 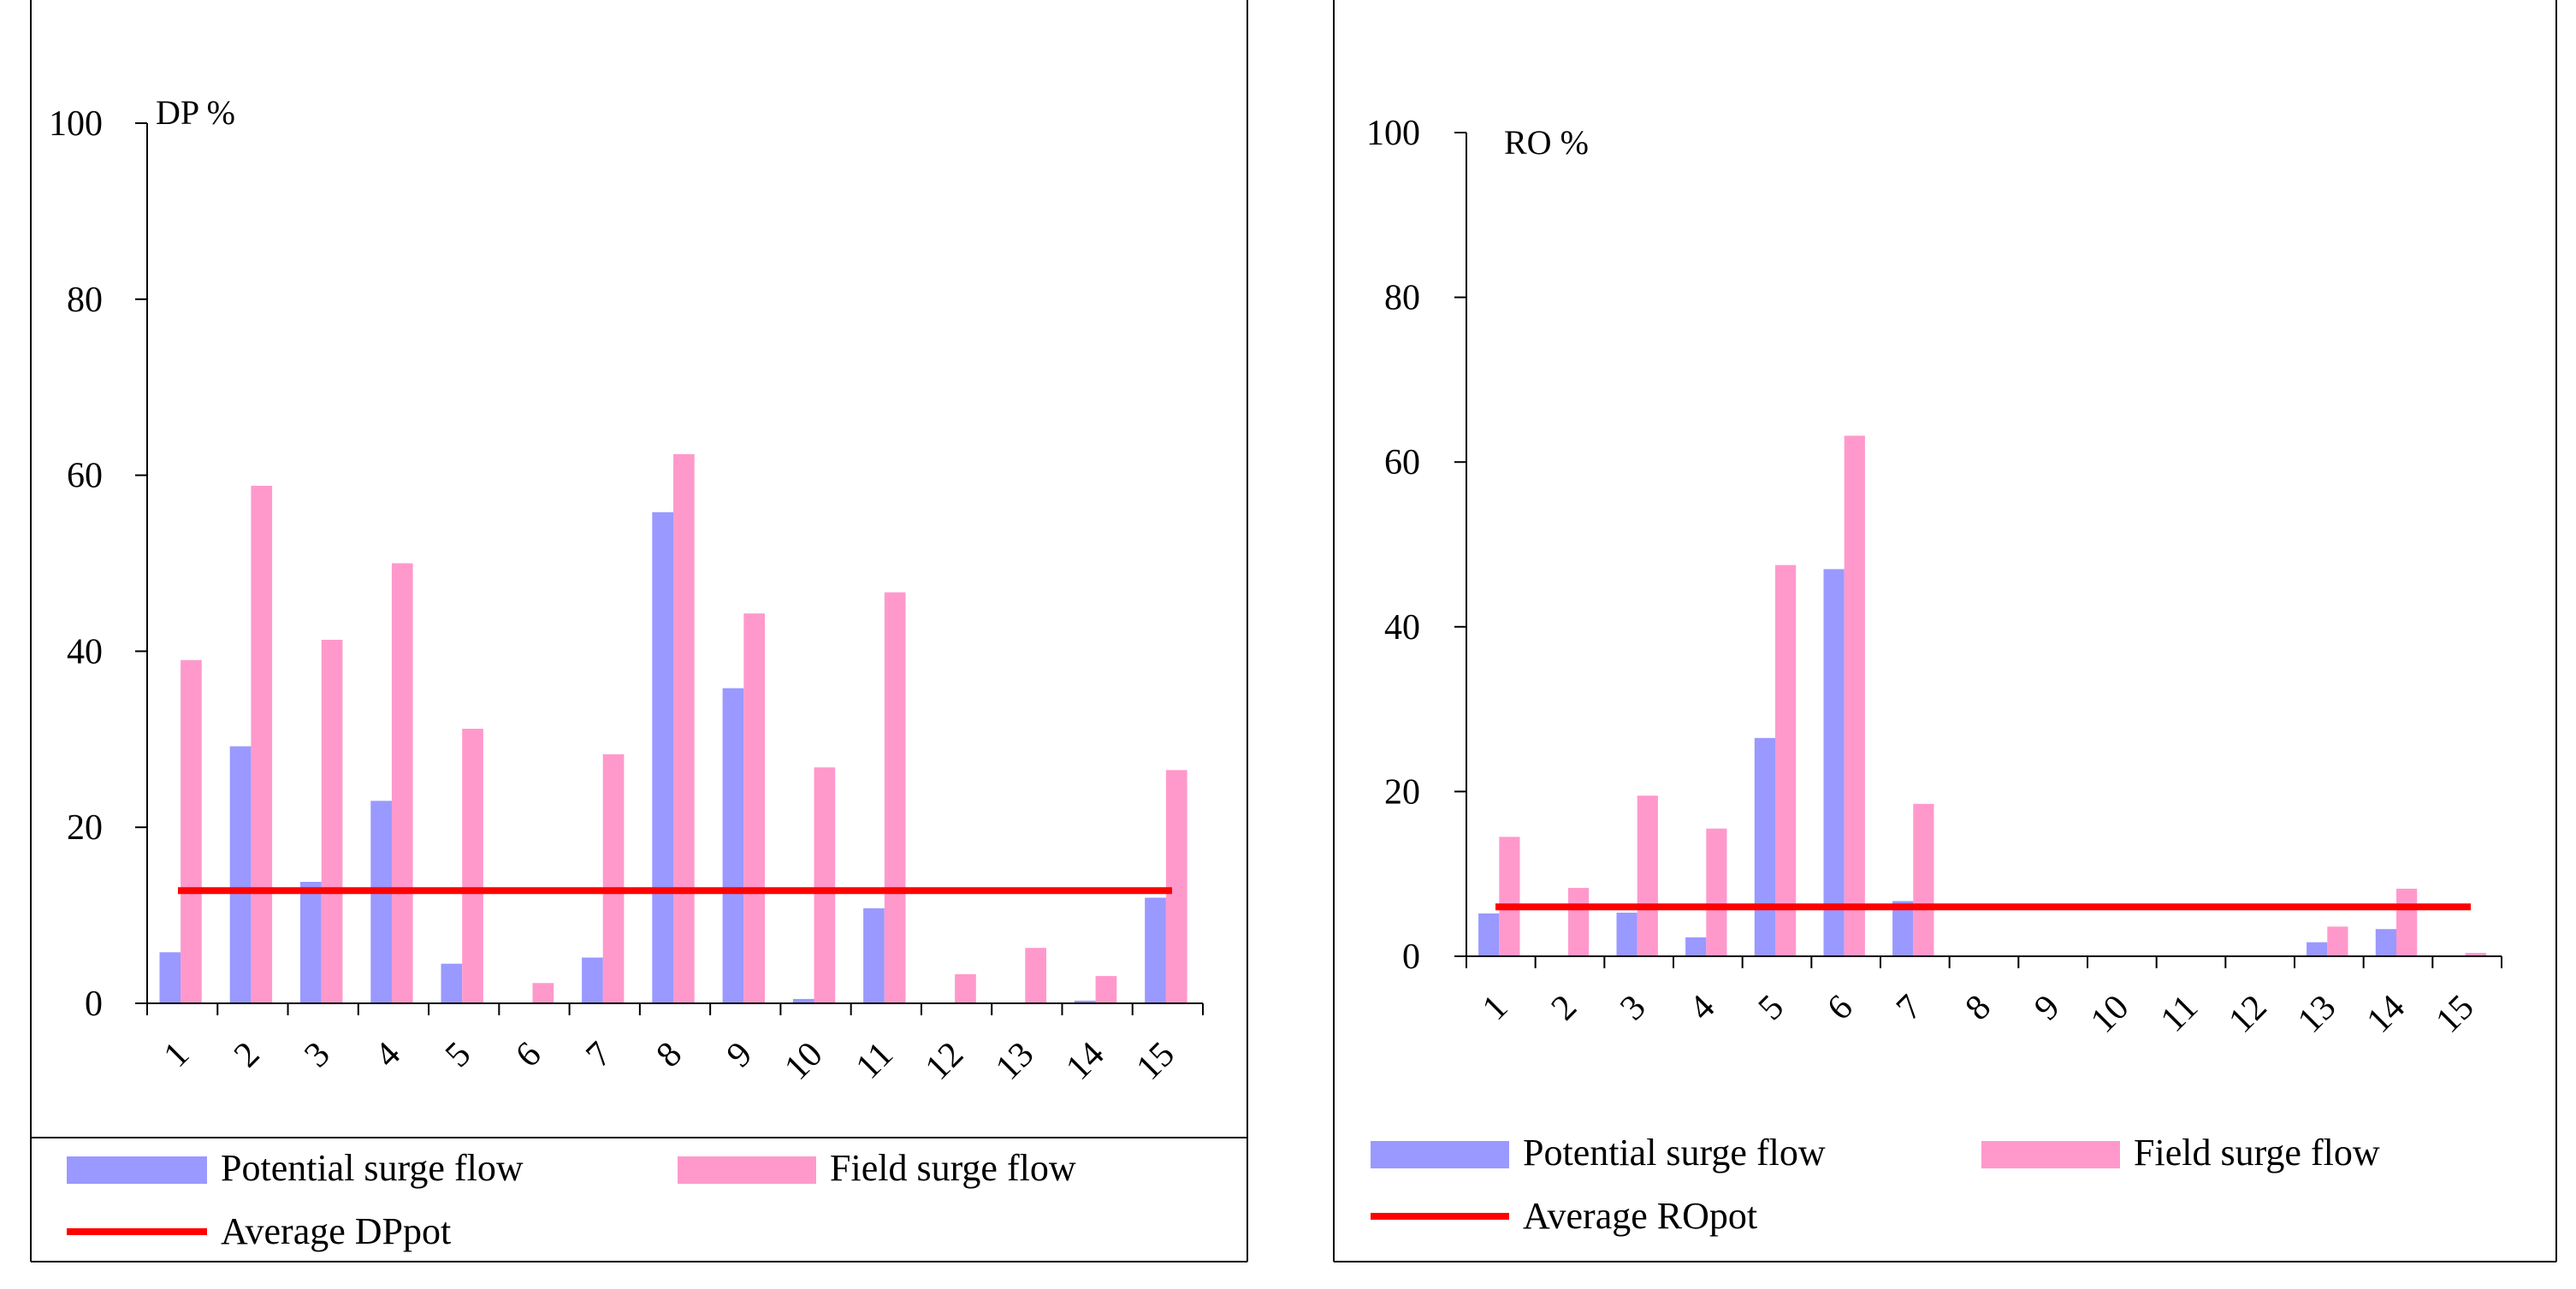 I want to click on legend-swatch-potential, so click(x=137, y=1170).